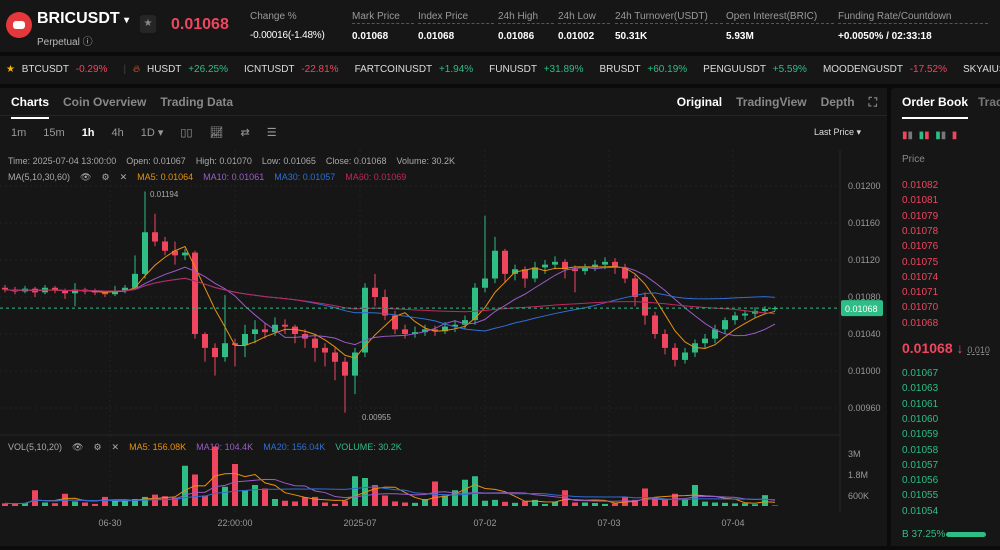 This screenshot has width=1000, height=550. What do you see at coordinates (148, 24) in the screenshot?
I see `favorite-star-icon: ★` at bounding box center [148, 24].